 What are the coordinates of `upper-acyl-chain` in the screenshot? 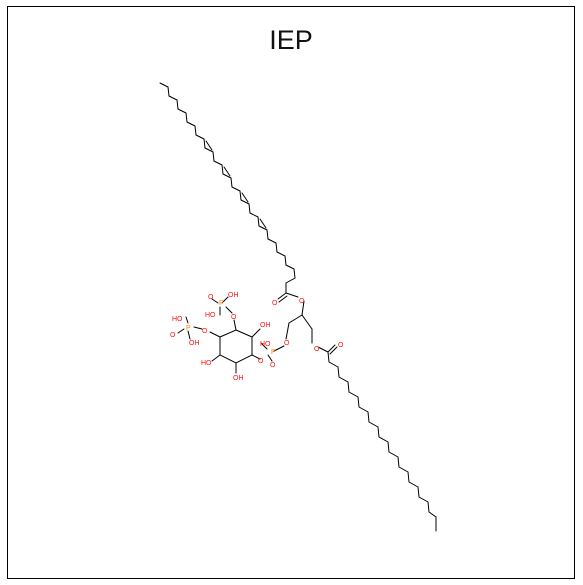 It's located at (227, 188).